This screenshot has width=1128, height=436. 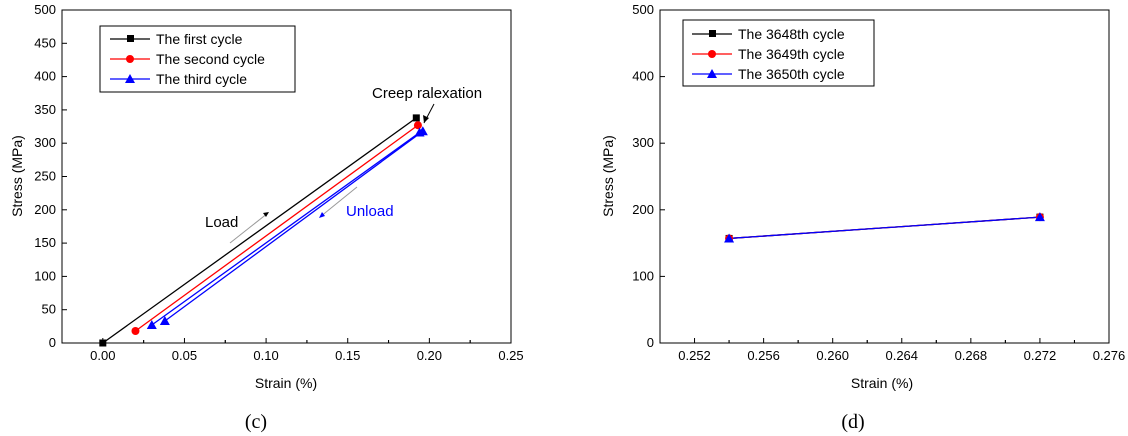 I want to click on x-tick-label: 0.276, so click(x=1109, y=355).